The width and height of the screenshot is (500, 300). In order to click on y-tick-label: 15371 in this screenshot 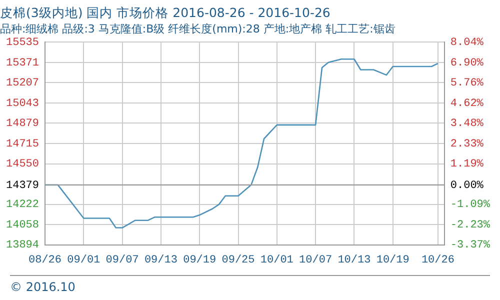, I will do `click(23, 63)`.